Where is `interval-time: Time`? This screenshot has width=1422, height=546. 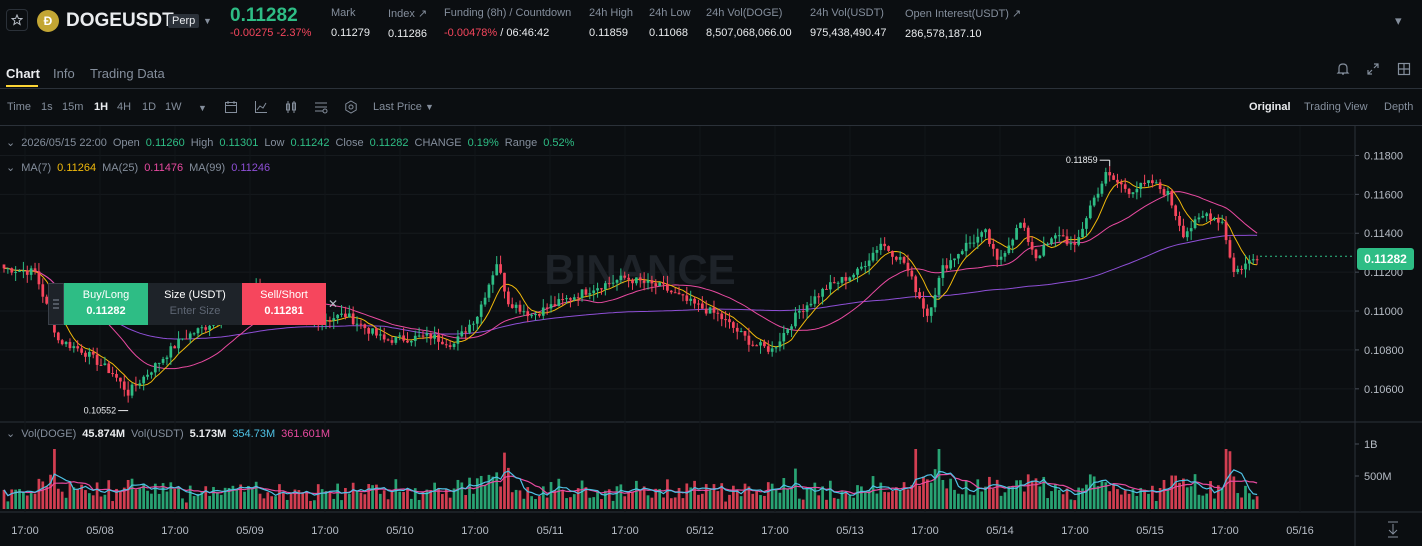
interval-time: Time is located at coordinates (19, 107).